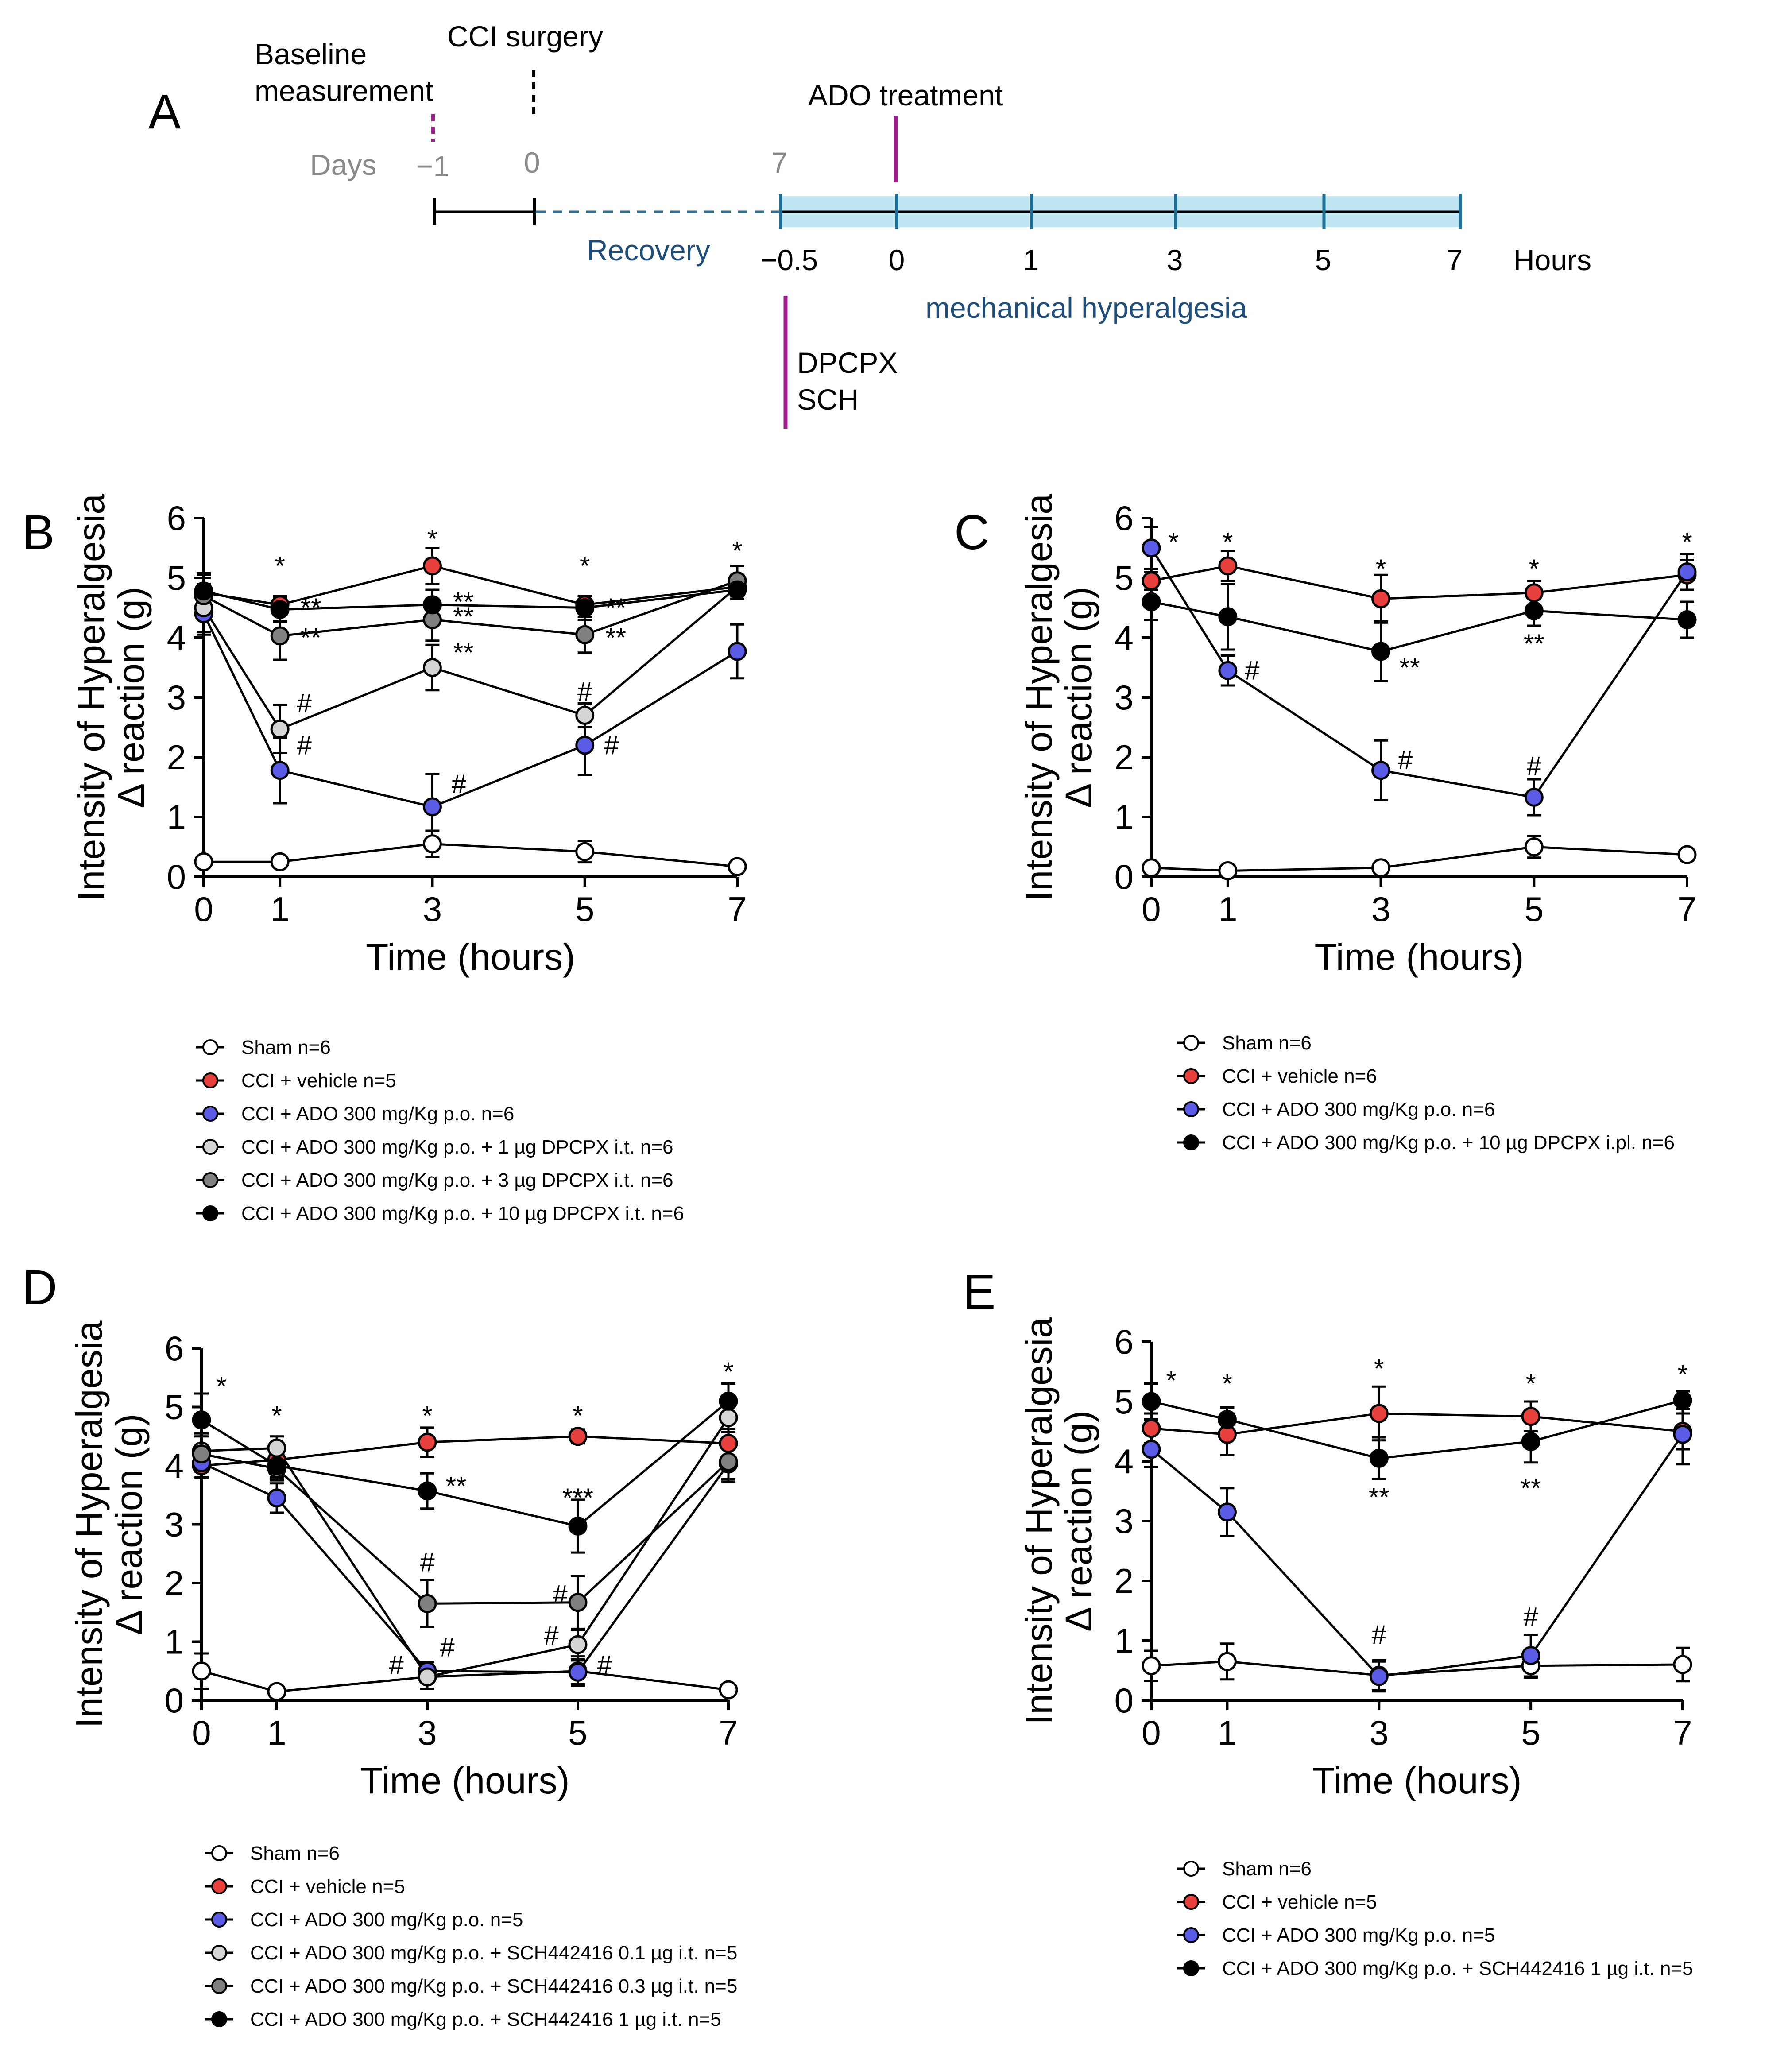  I want to click on legend-label-e-2: CCI + ADO 300 mg/Kg p.o. n=5, so click(1358, 1935).